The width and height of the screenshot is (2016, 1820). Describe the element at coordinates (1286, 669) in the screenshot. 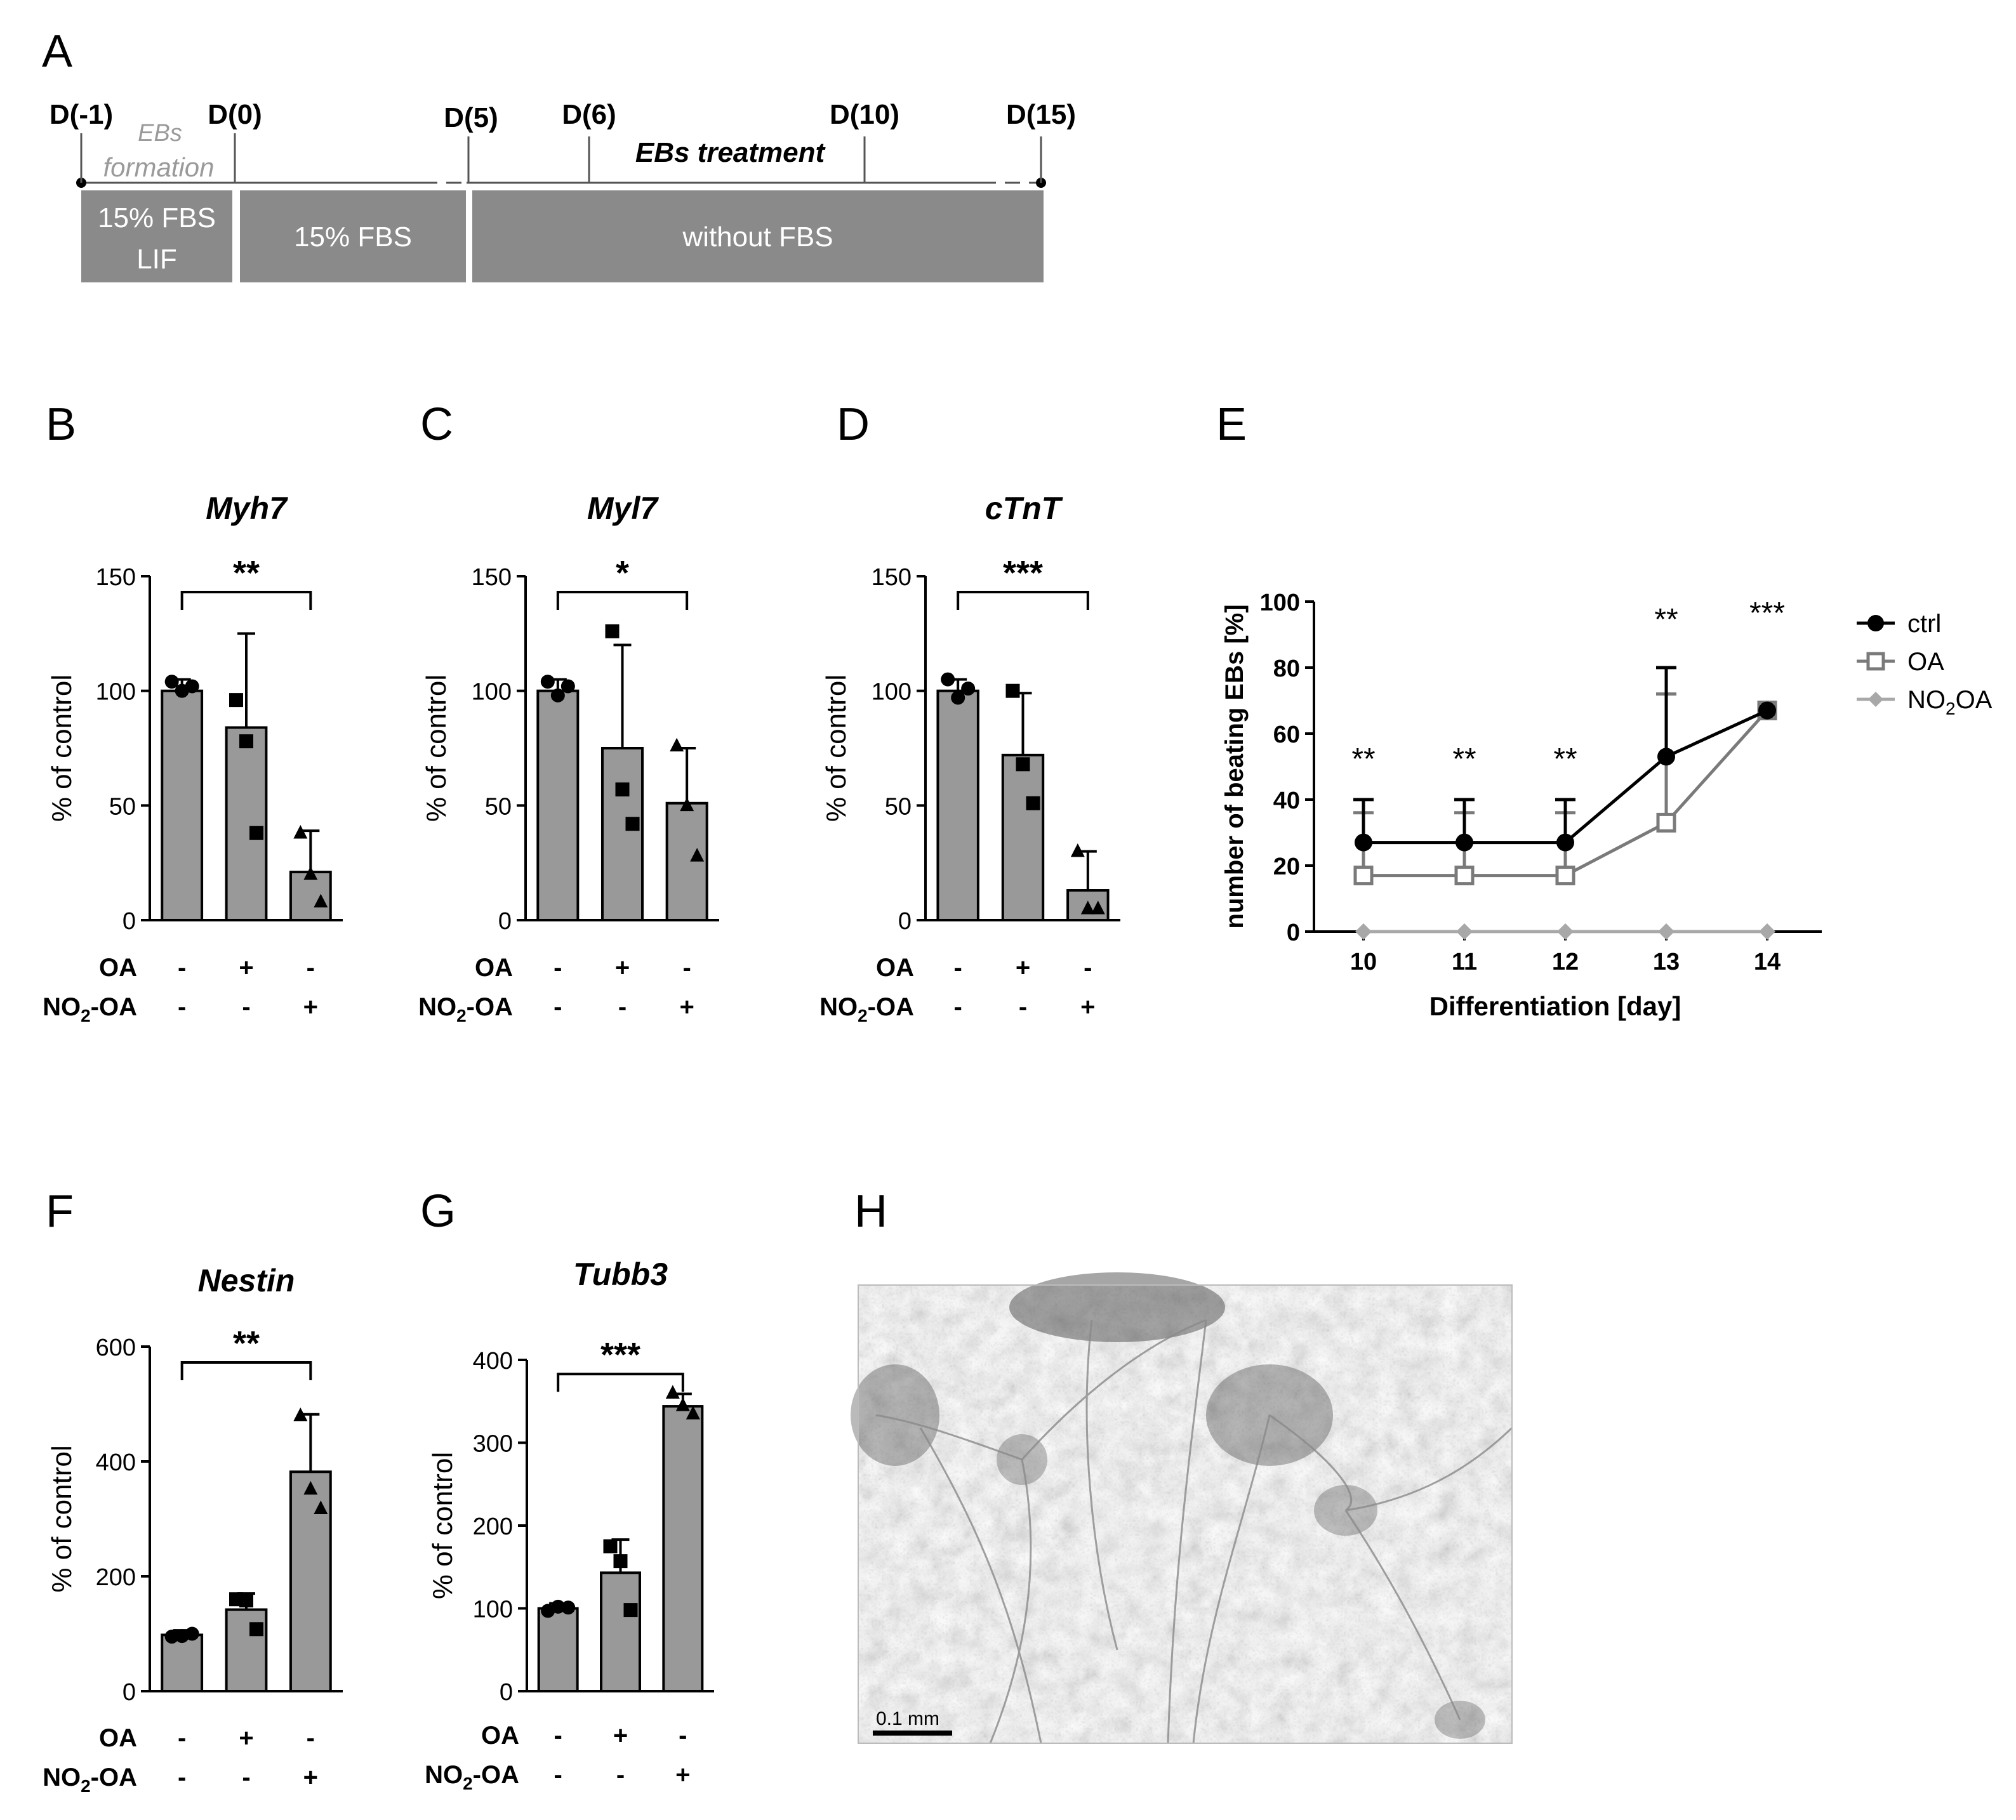

I see `y-tick-label: 80` at that location.